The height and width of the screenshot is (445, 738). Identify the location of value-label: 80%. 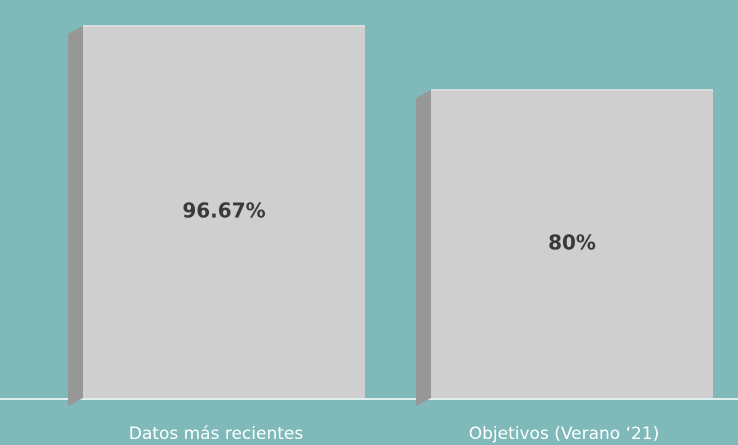
(572, 243).